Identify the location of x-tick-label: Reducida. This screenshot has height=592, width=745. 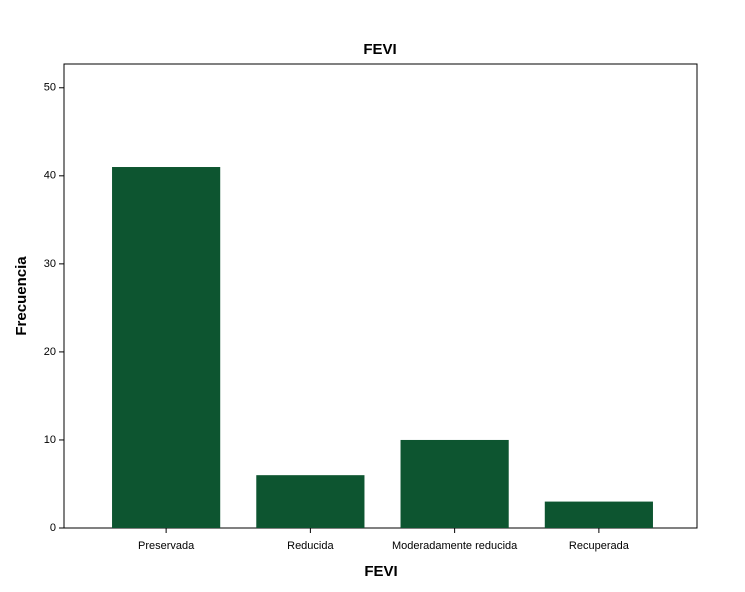
(310, 546).